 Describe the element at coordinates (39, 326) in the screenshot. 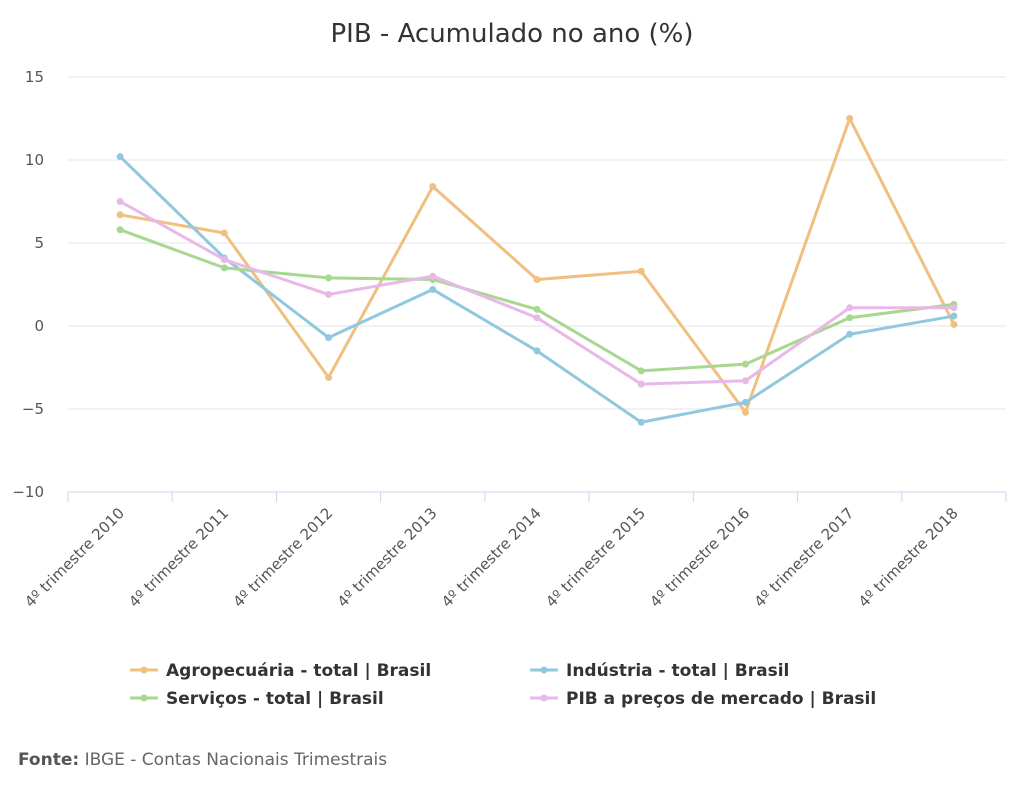

I see `y-tick-label: 0` at that location.